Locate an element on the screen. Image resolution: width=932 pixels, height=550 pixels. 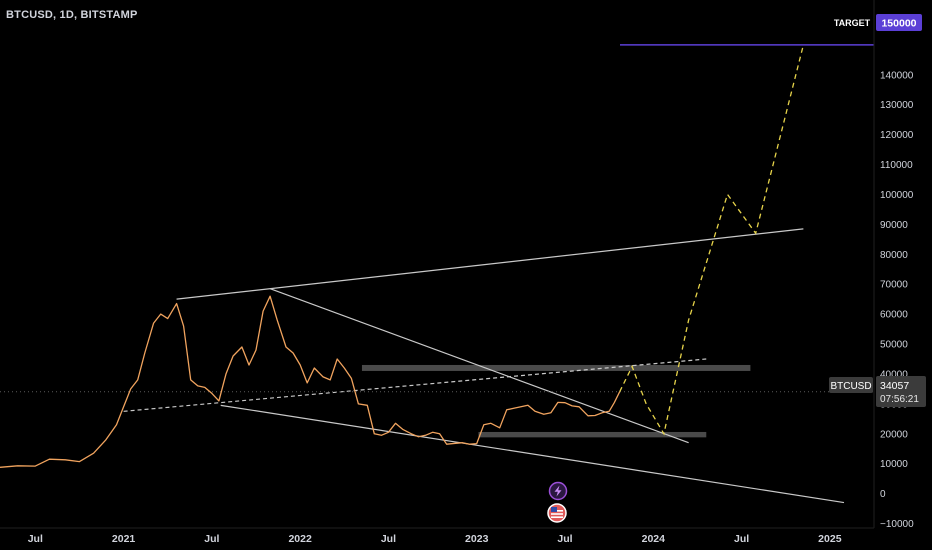
price-tick-label: 80000 is located at coordinates (894, 255).